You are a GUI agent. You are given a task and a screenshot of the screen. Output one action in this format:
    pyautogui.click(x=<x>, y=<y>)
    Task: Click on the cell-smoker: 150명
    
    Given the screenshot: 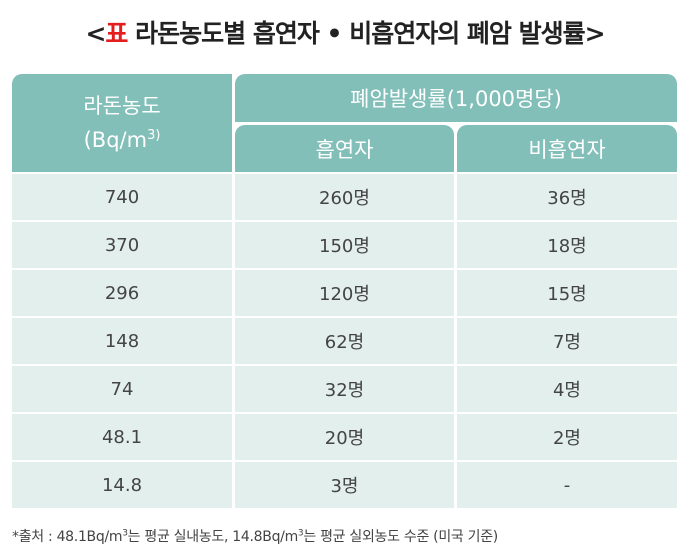 What is the action you would take?
    pyautogui.click(x=344, y=245)
    